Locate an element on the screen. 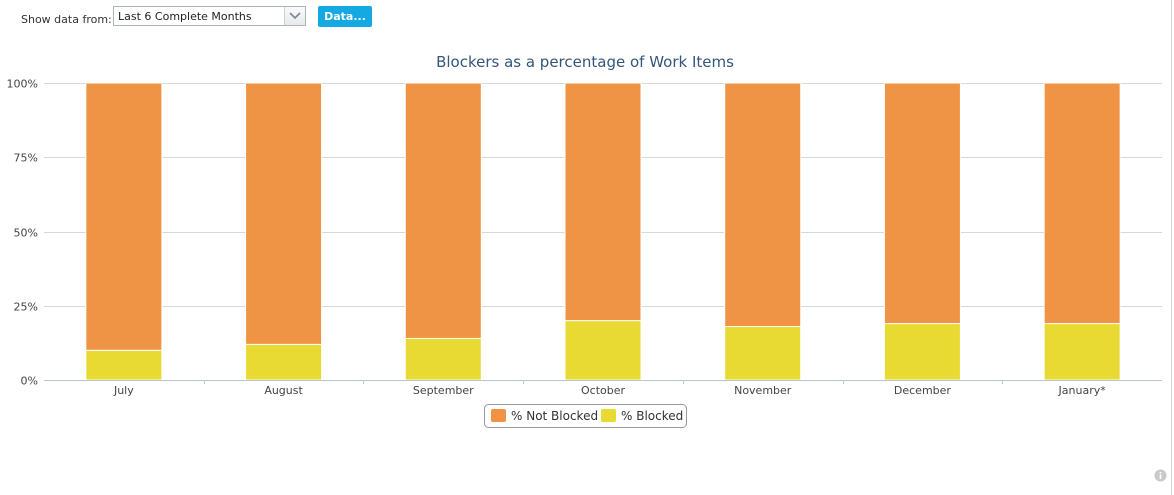  right-border is located at coordinates (1171, 247).